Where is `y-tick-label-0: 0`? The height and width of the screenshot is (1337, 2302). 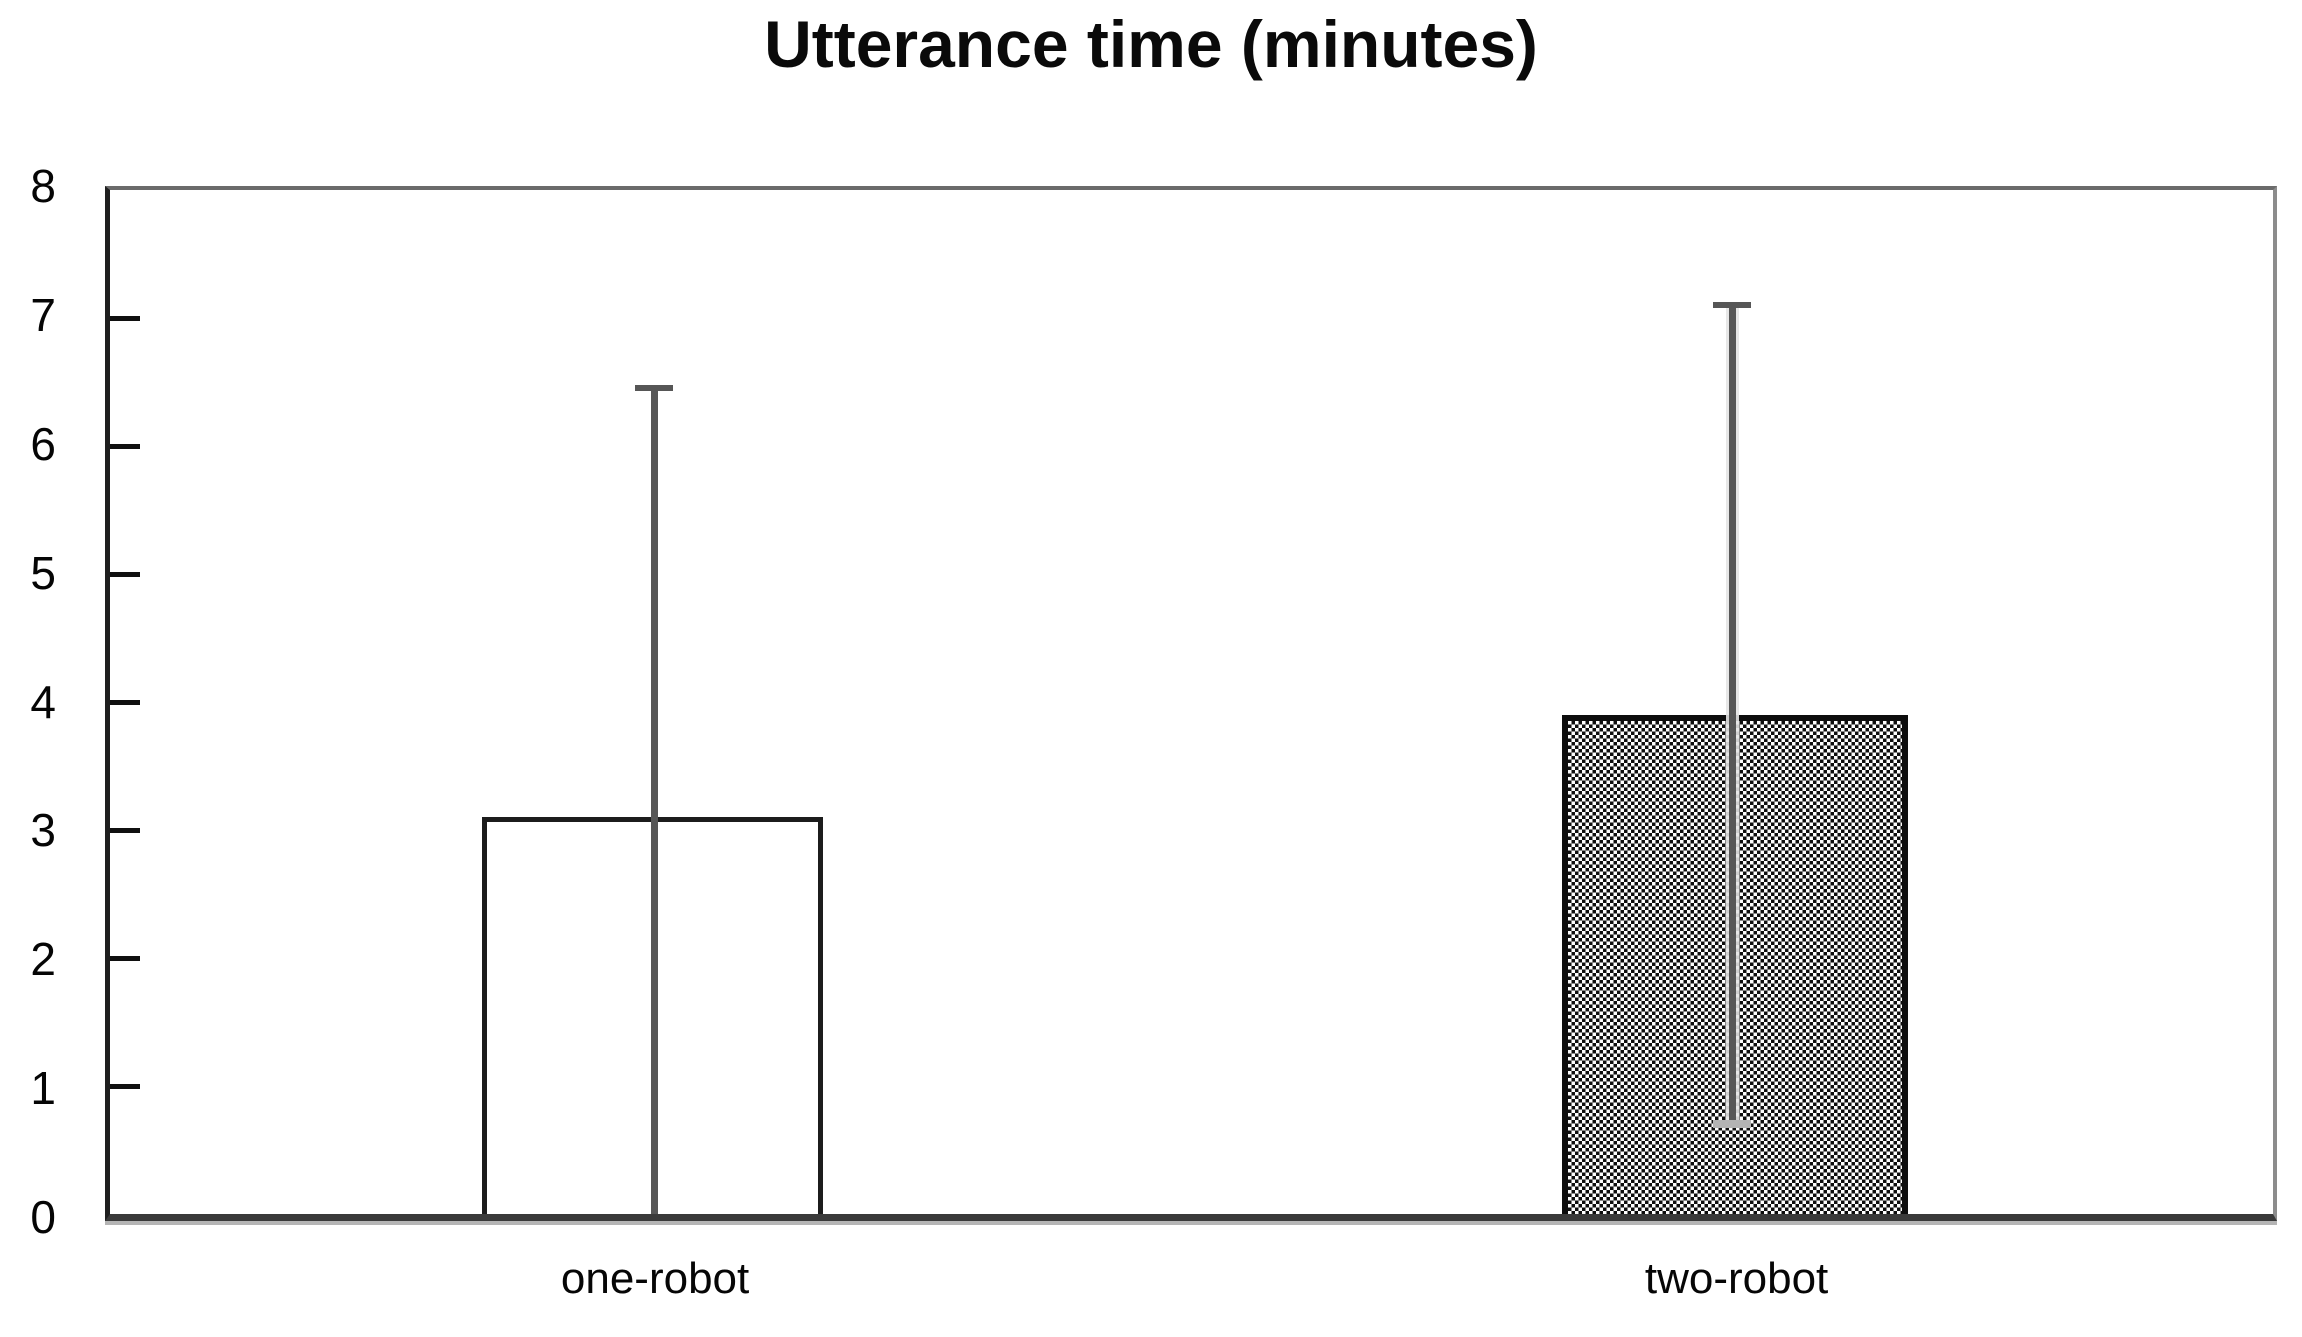 y-tick-label-0: 0 is located at coordinates (43, 1217).